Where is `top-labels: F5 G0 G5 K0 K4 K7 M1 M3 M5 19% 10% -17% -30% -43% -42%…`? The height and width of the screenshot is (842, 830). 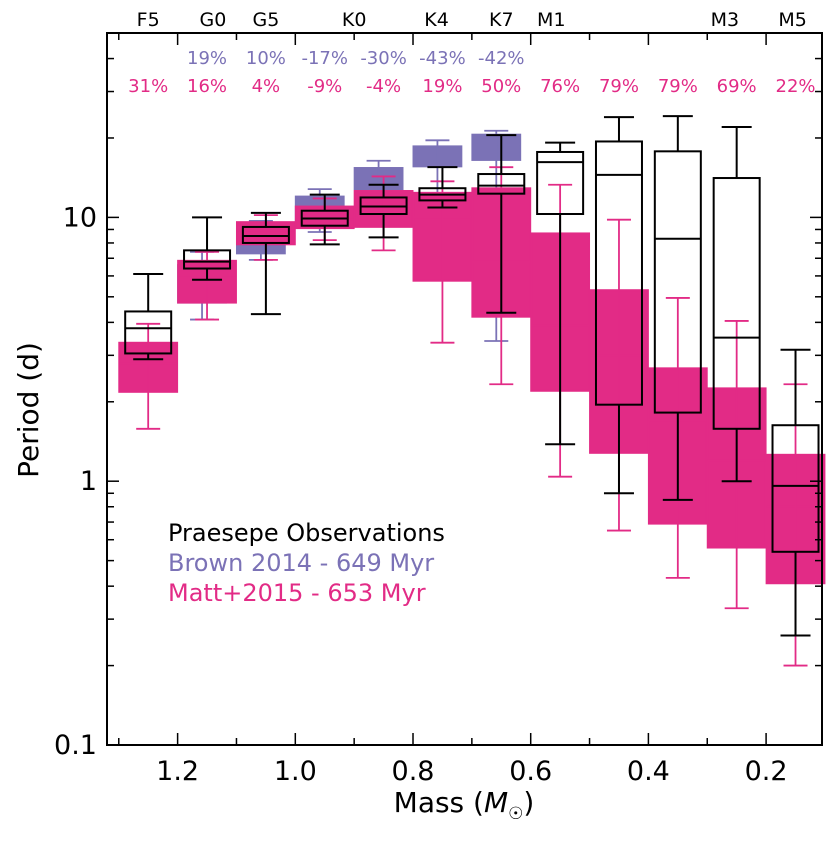
top-labels: F5 G0 G5 K0 K4 K7 M1 M3 M5 19% 10% -17% -30% -43% -42%… is located at coordinates (471, 53).